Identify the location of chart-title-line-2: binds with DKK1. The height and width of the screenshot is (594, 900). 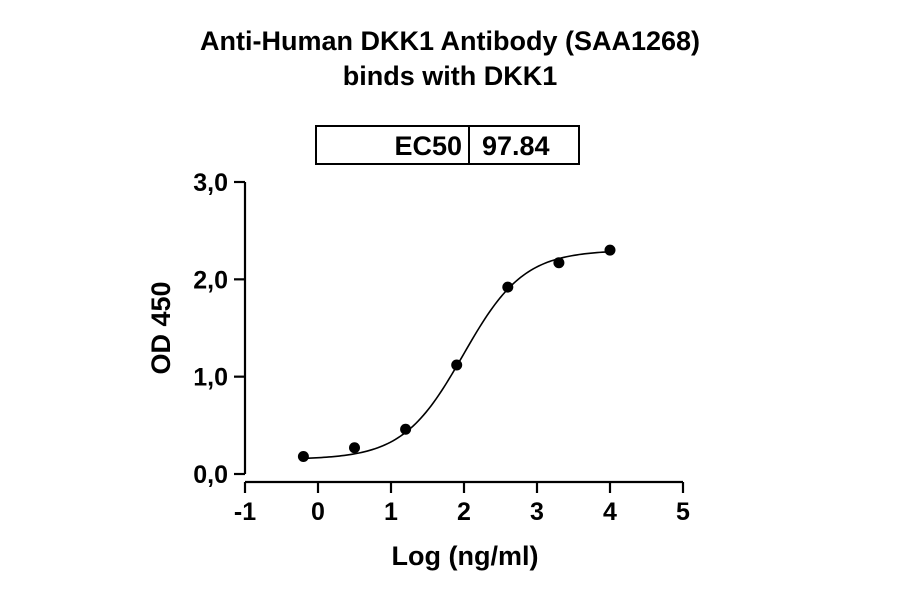
(450, 76).